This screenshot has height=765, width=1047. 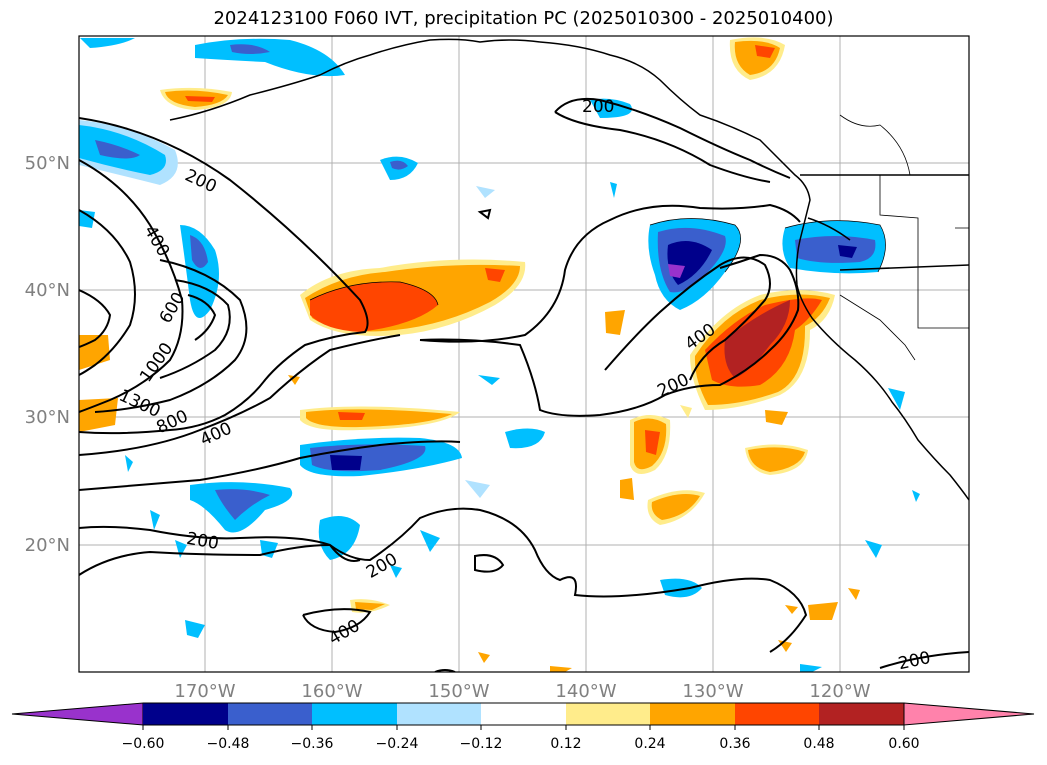 What do you see at coordinates (331, 691) in the screenshot?
I see `lon-label: 160°W` at bounding box center [331, 691].